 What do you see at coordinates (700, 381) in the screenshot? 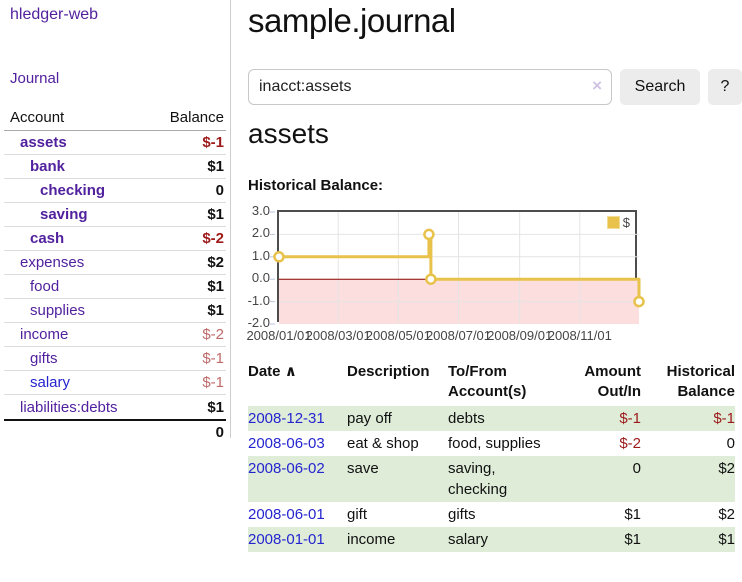
I see `balance-column-header: Historical Balance` at bounding box center [700, 381].